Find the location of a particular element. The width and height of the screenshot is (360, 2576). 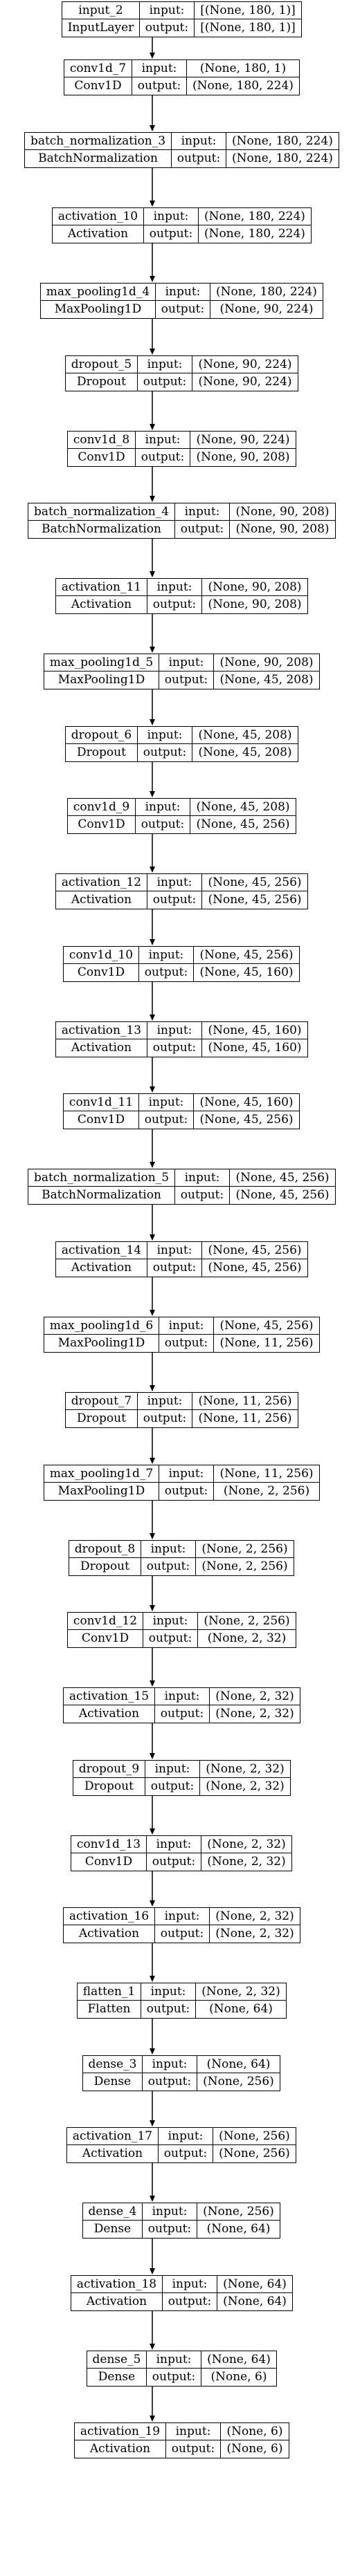

layer-type: Conv1D is located at coordinates (101, 973).